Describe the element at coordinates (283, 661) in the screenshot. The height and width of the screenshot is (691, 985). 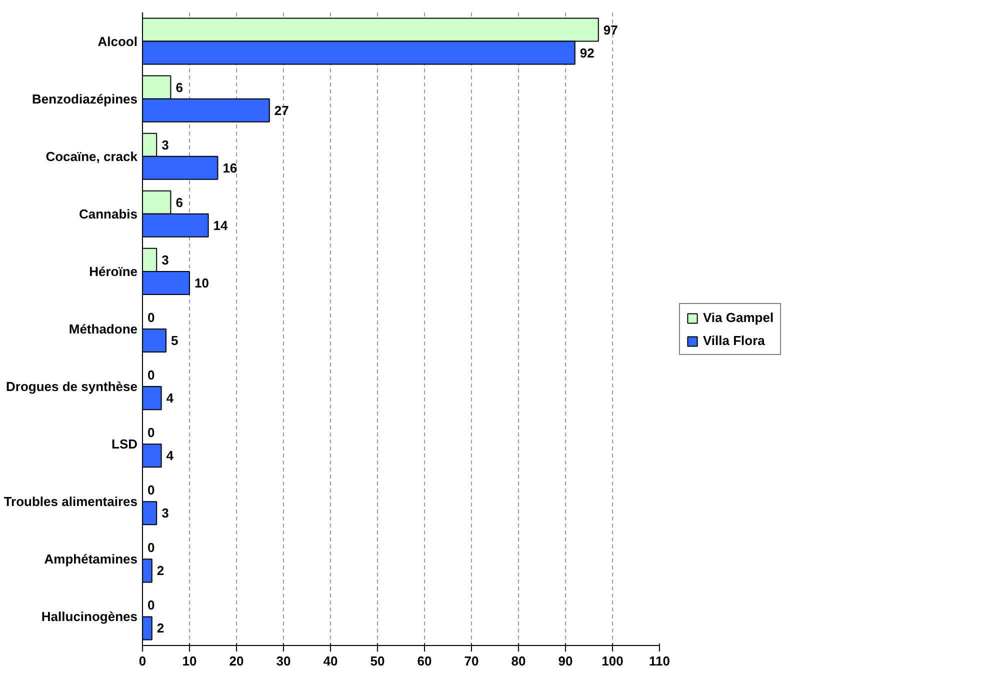
I see `x-tick-label: 30` at that location.